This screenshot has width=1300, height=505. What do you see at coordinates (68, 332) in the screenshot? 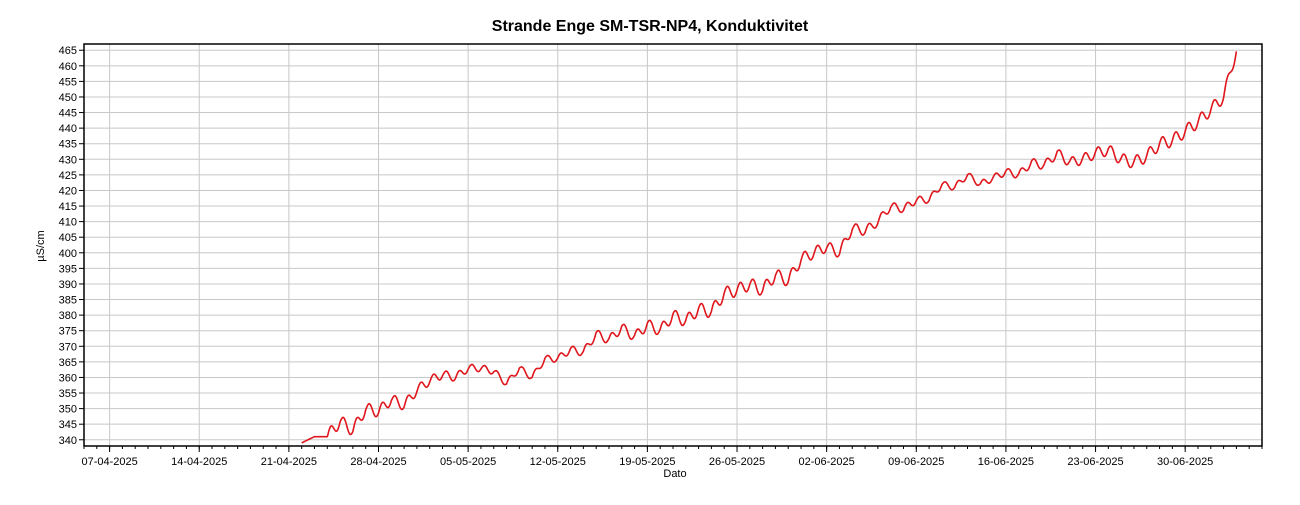
I see `y-tick-label: 375` at bounding box center [68, 332].